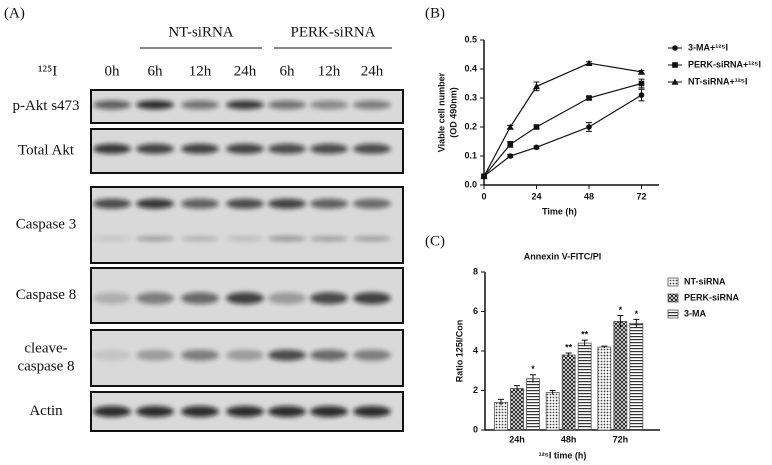 The height and width of the screenshot is (465, 772). I want to click on panel-label: (C), so click(435, 241).